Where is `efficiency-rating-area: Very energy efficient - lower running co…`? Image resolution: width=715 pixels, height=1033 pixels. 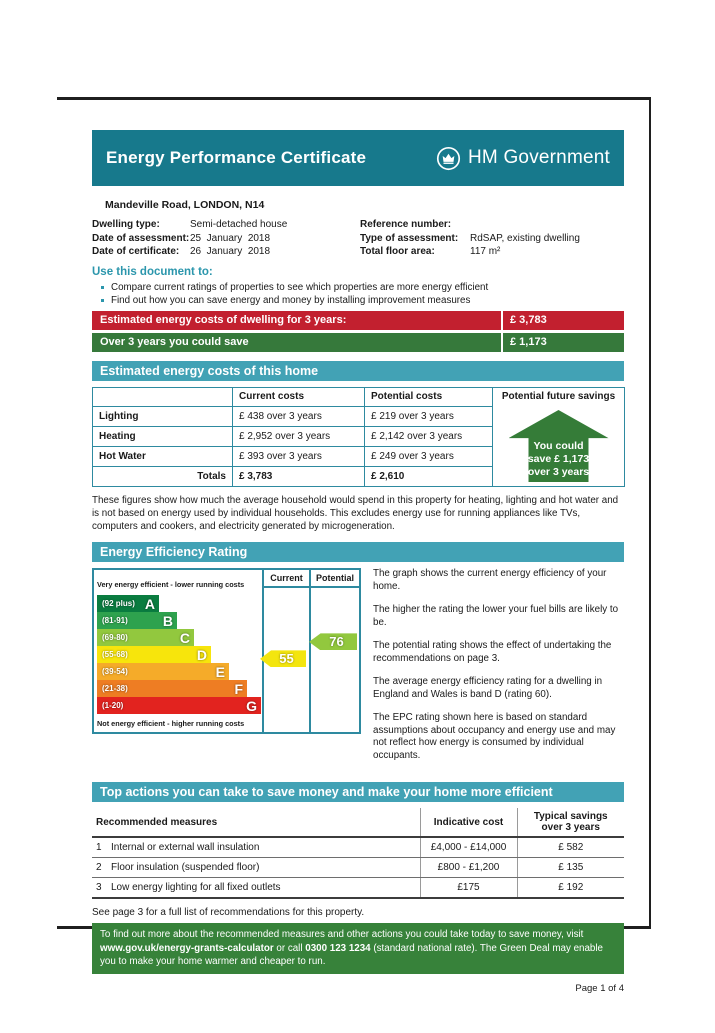 efficiency-rating-area: Very energy efficient - lower running co… is located at coordinates (358, 670).